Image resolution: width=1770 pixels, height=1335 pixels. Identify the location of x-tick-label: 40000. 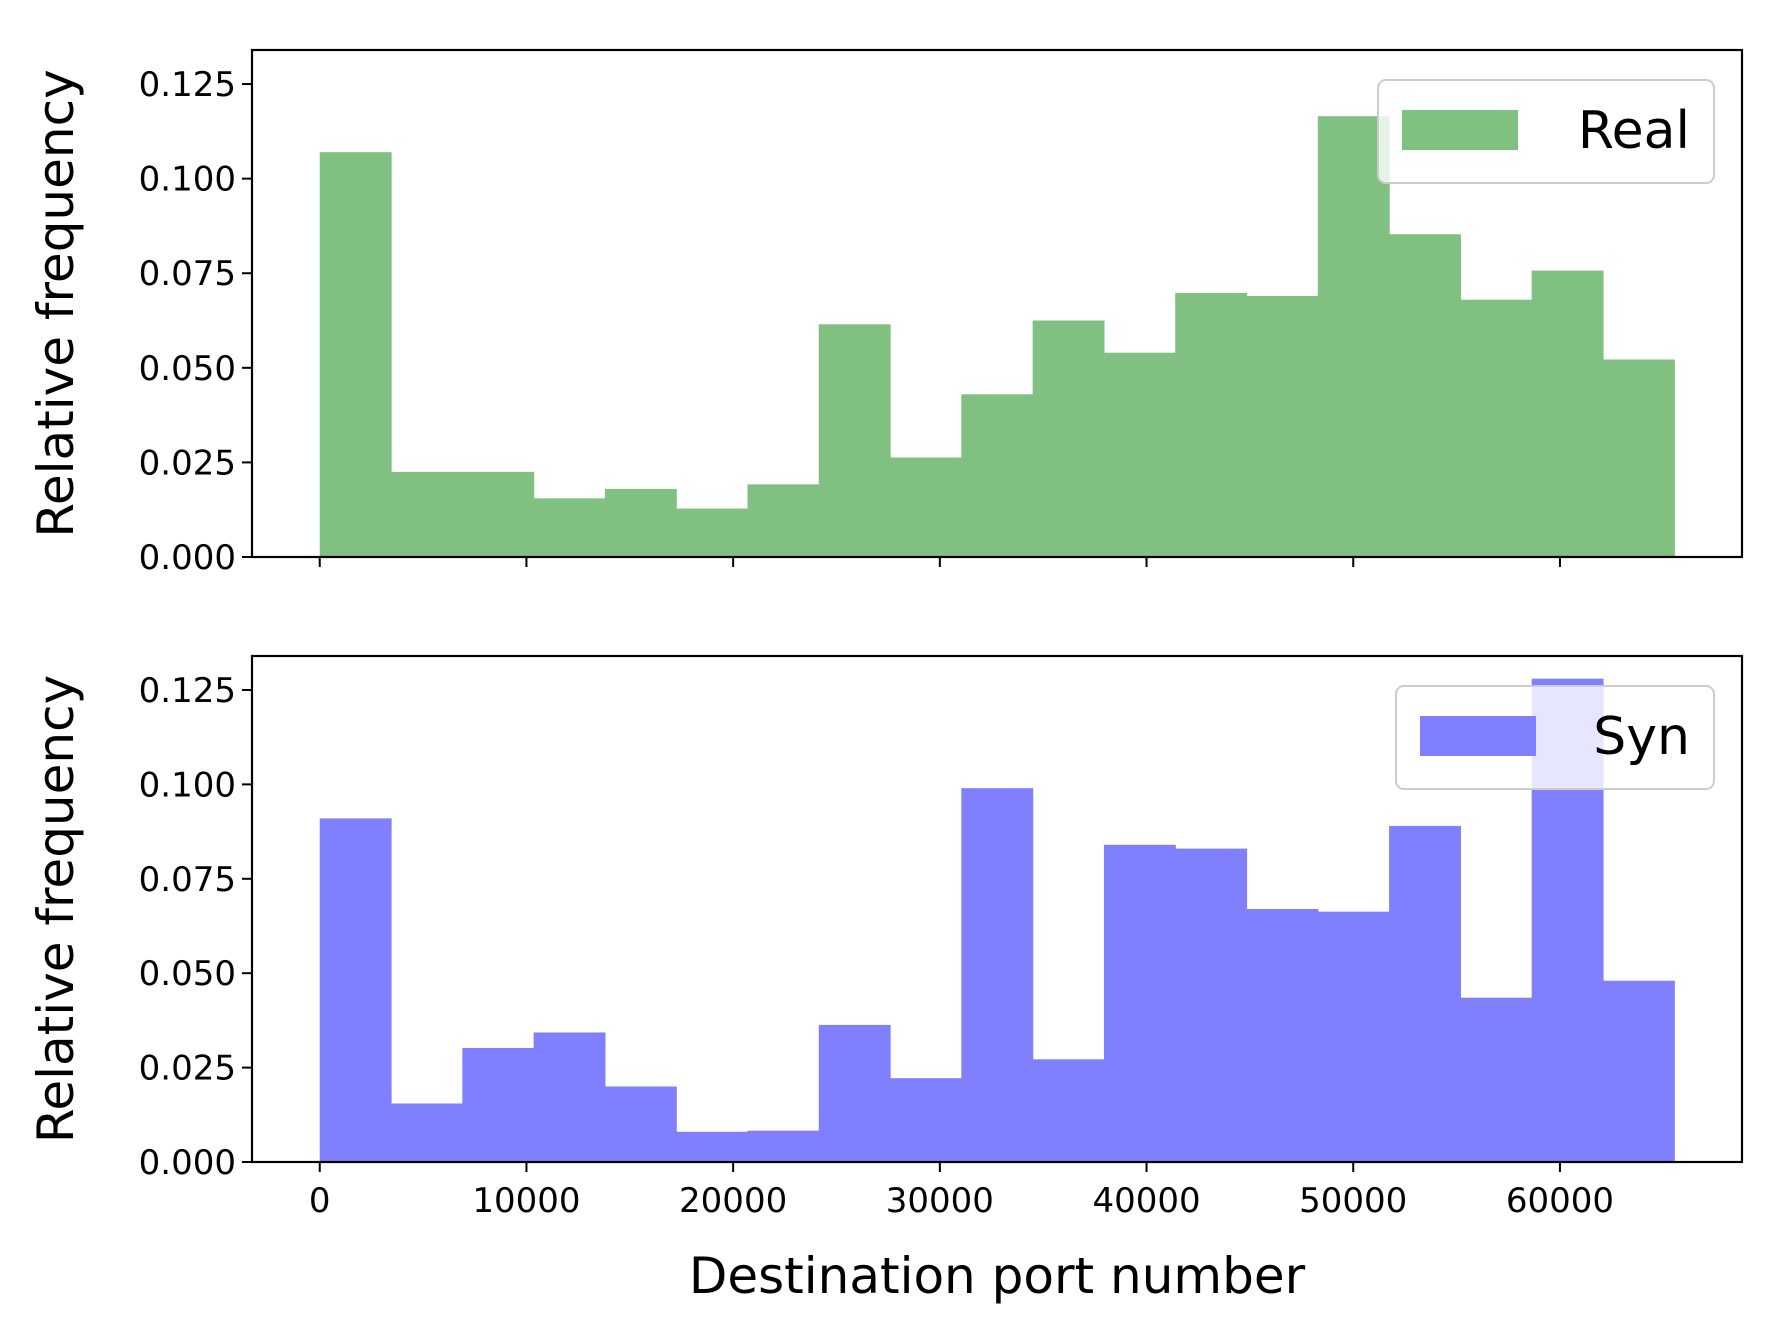
(1146, 1201).